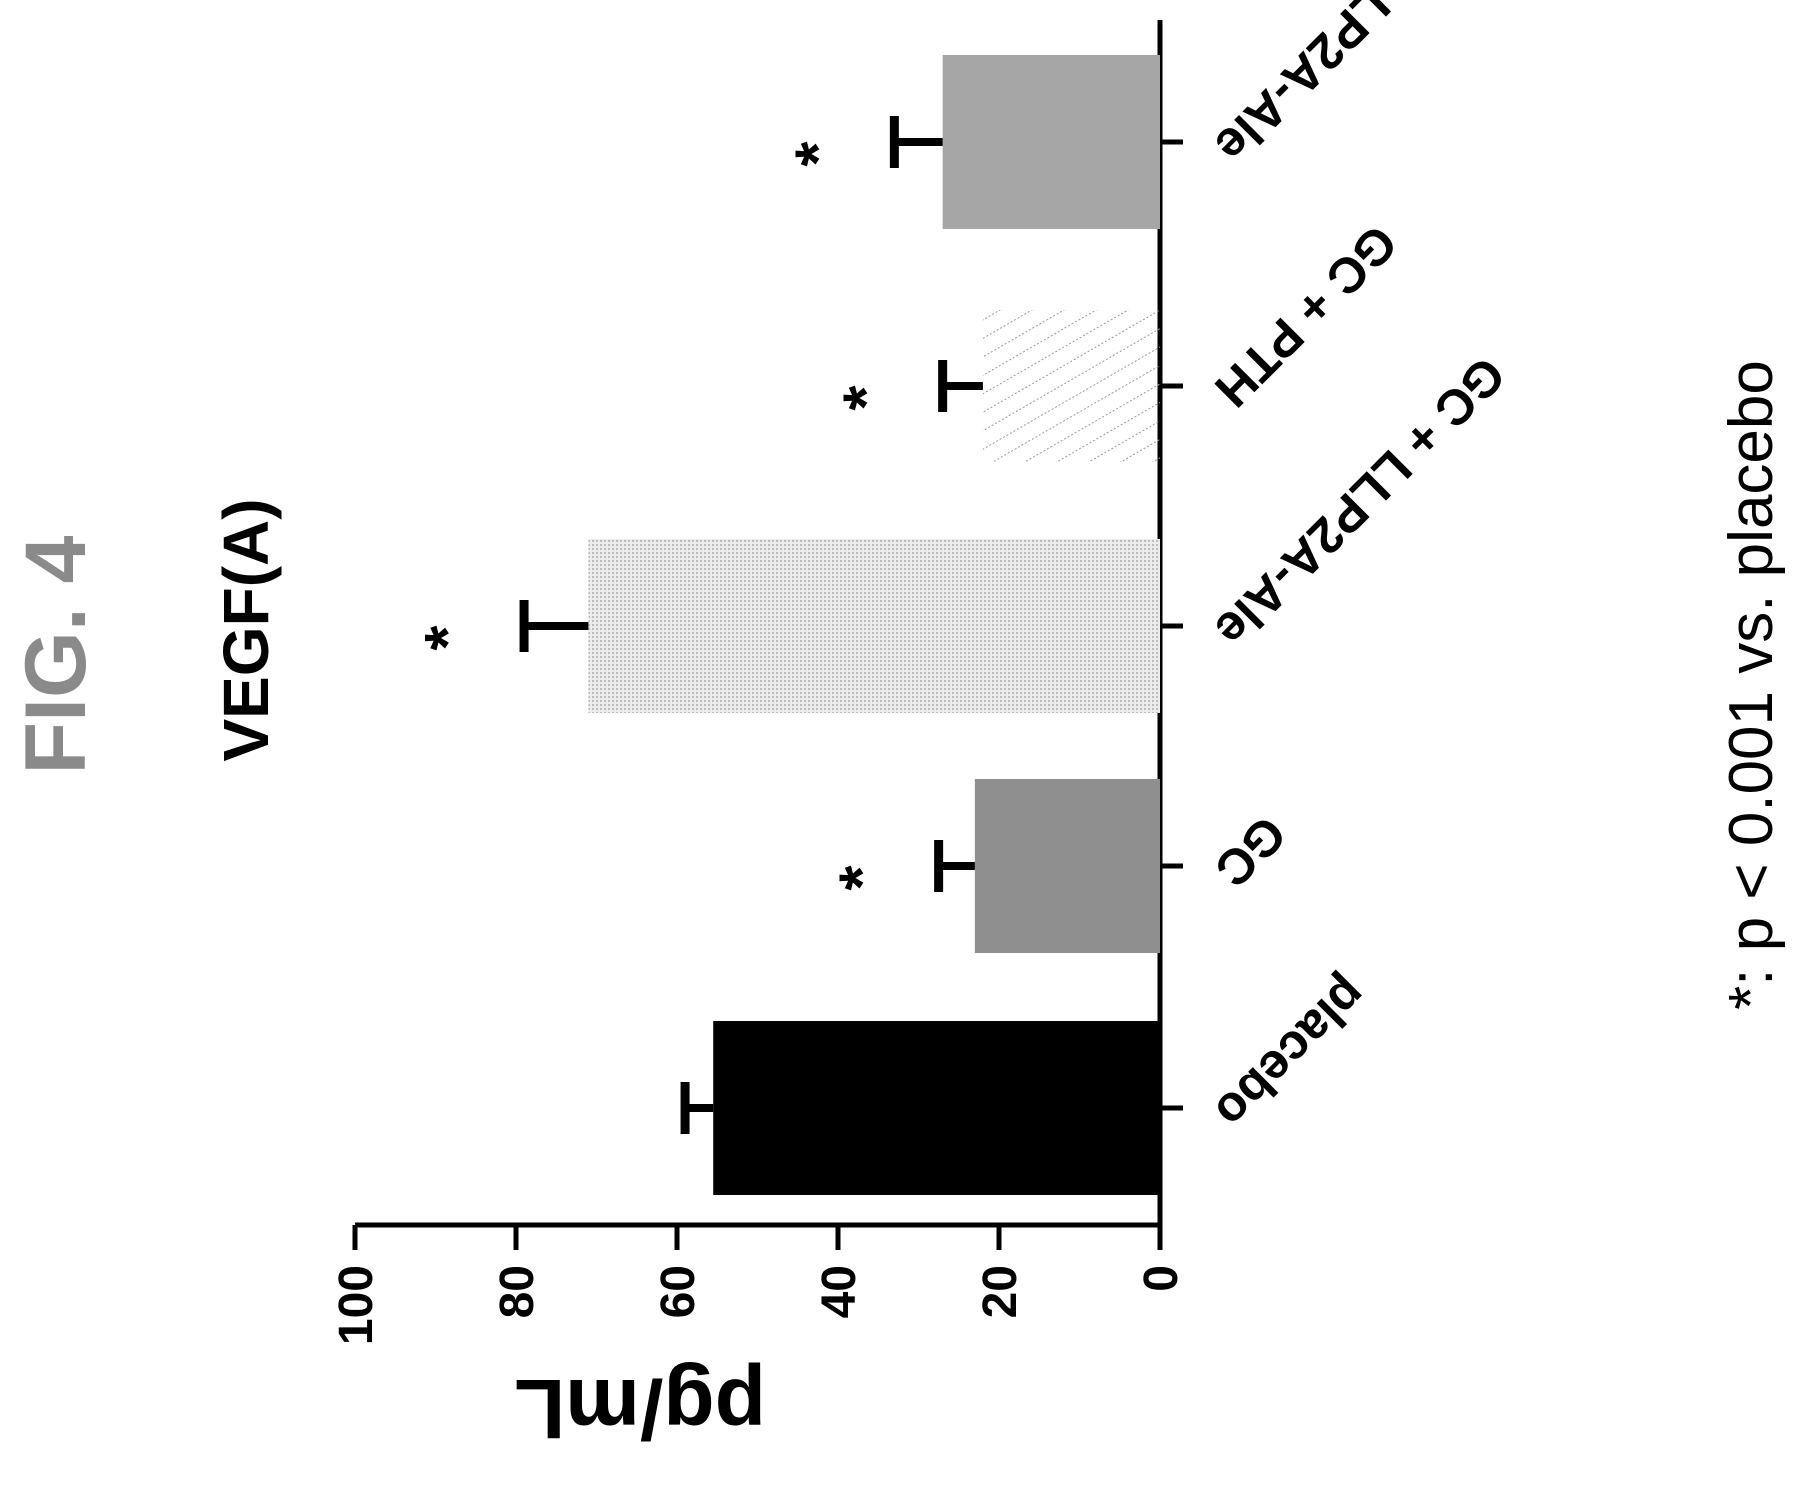 The height and width of the screenshot is (1495, 1820). Describe the element at coordinates (678, 1291) in the screenshot. I see `value-tick-label: 60` at that location.